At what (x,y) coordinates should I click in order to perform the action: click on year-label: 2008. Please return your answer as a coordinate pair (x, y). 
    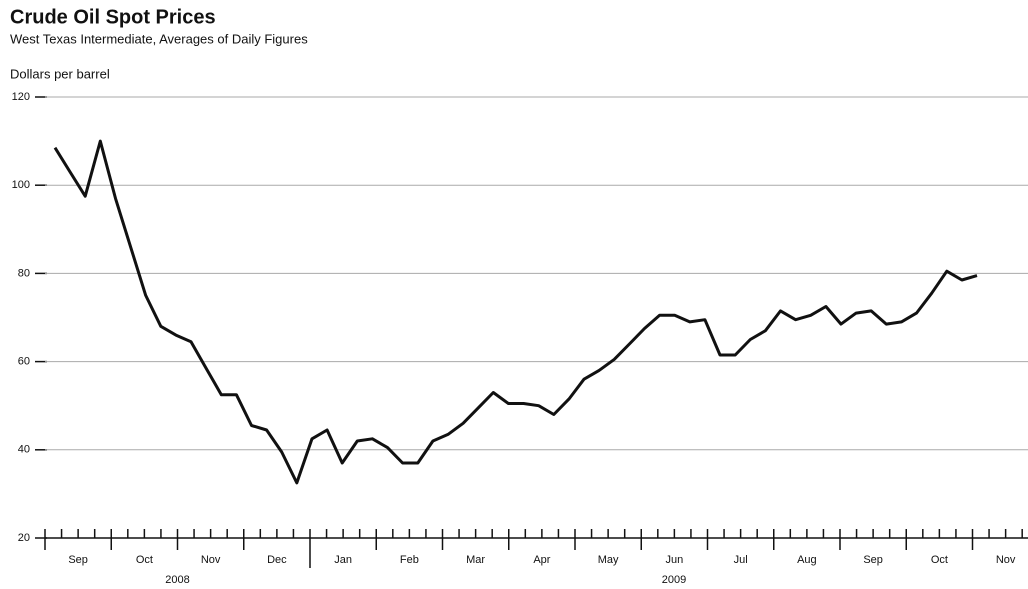
    Looking at the image, I should click on (177, 580).